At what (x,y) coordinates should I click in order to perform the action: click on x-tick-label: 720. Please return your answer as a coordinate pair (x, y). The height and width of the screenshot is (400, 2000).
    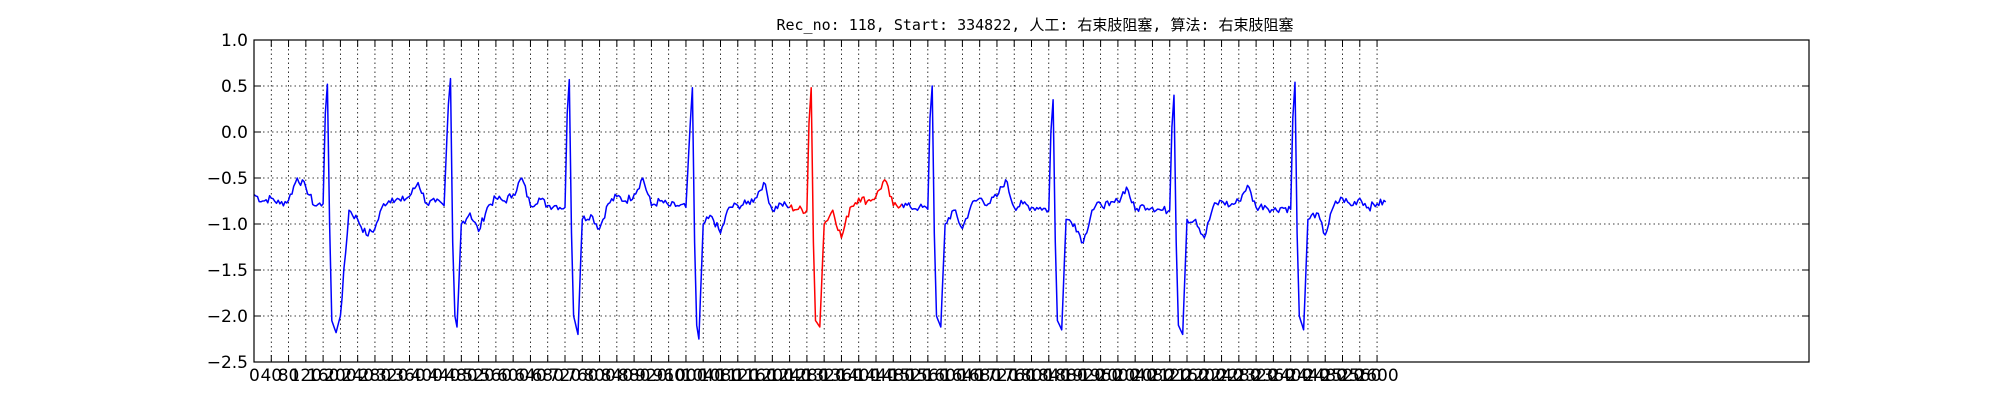
    Looking at the image, I should click on (565, 376).